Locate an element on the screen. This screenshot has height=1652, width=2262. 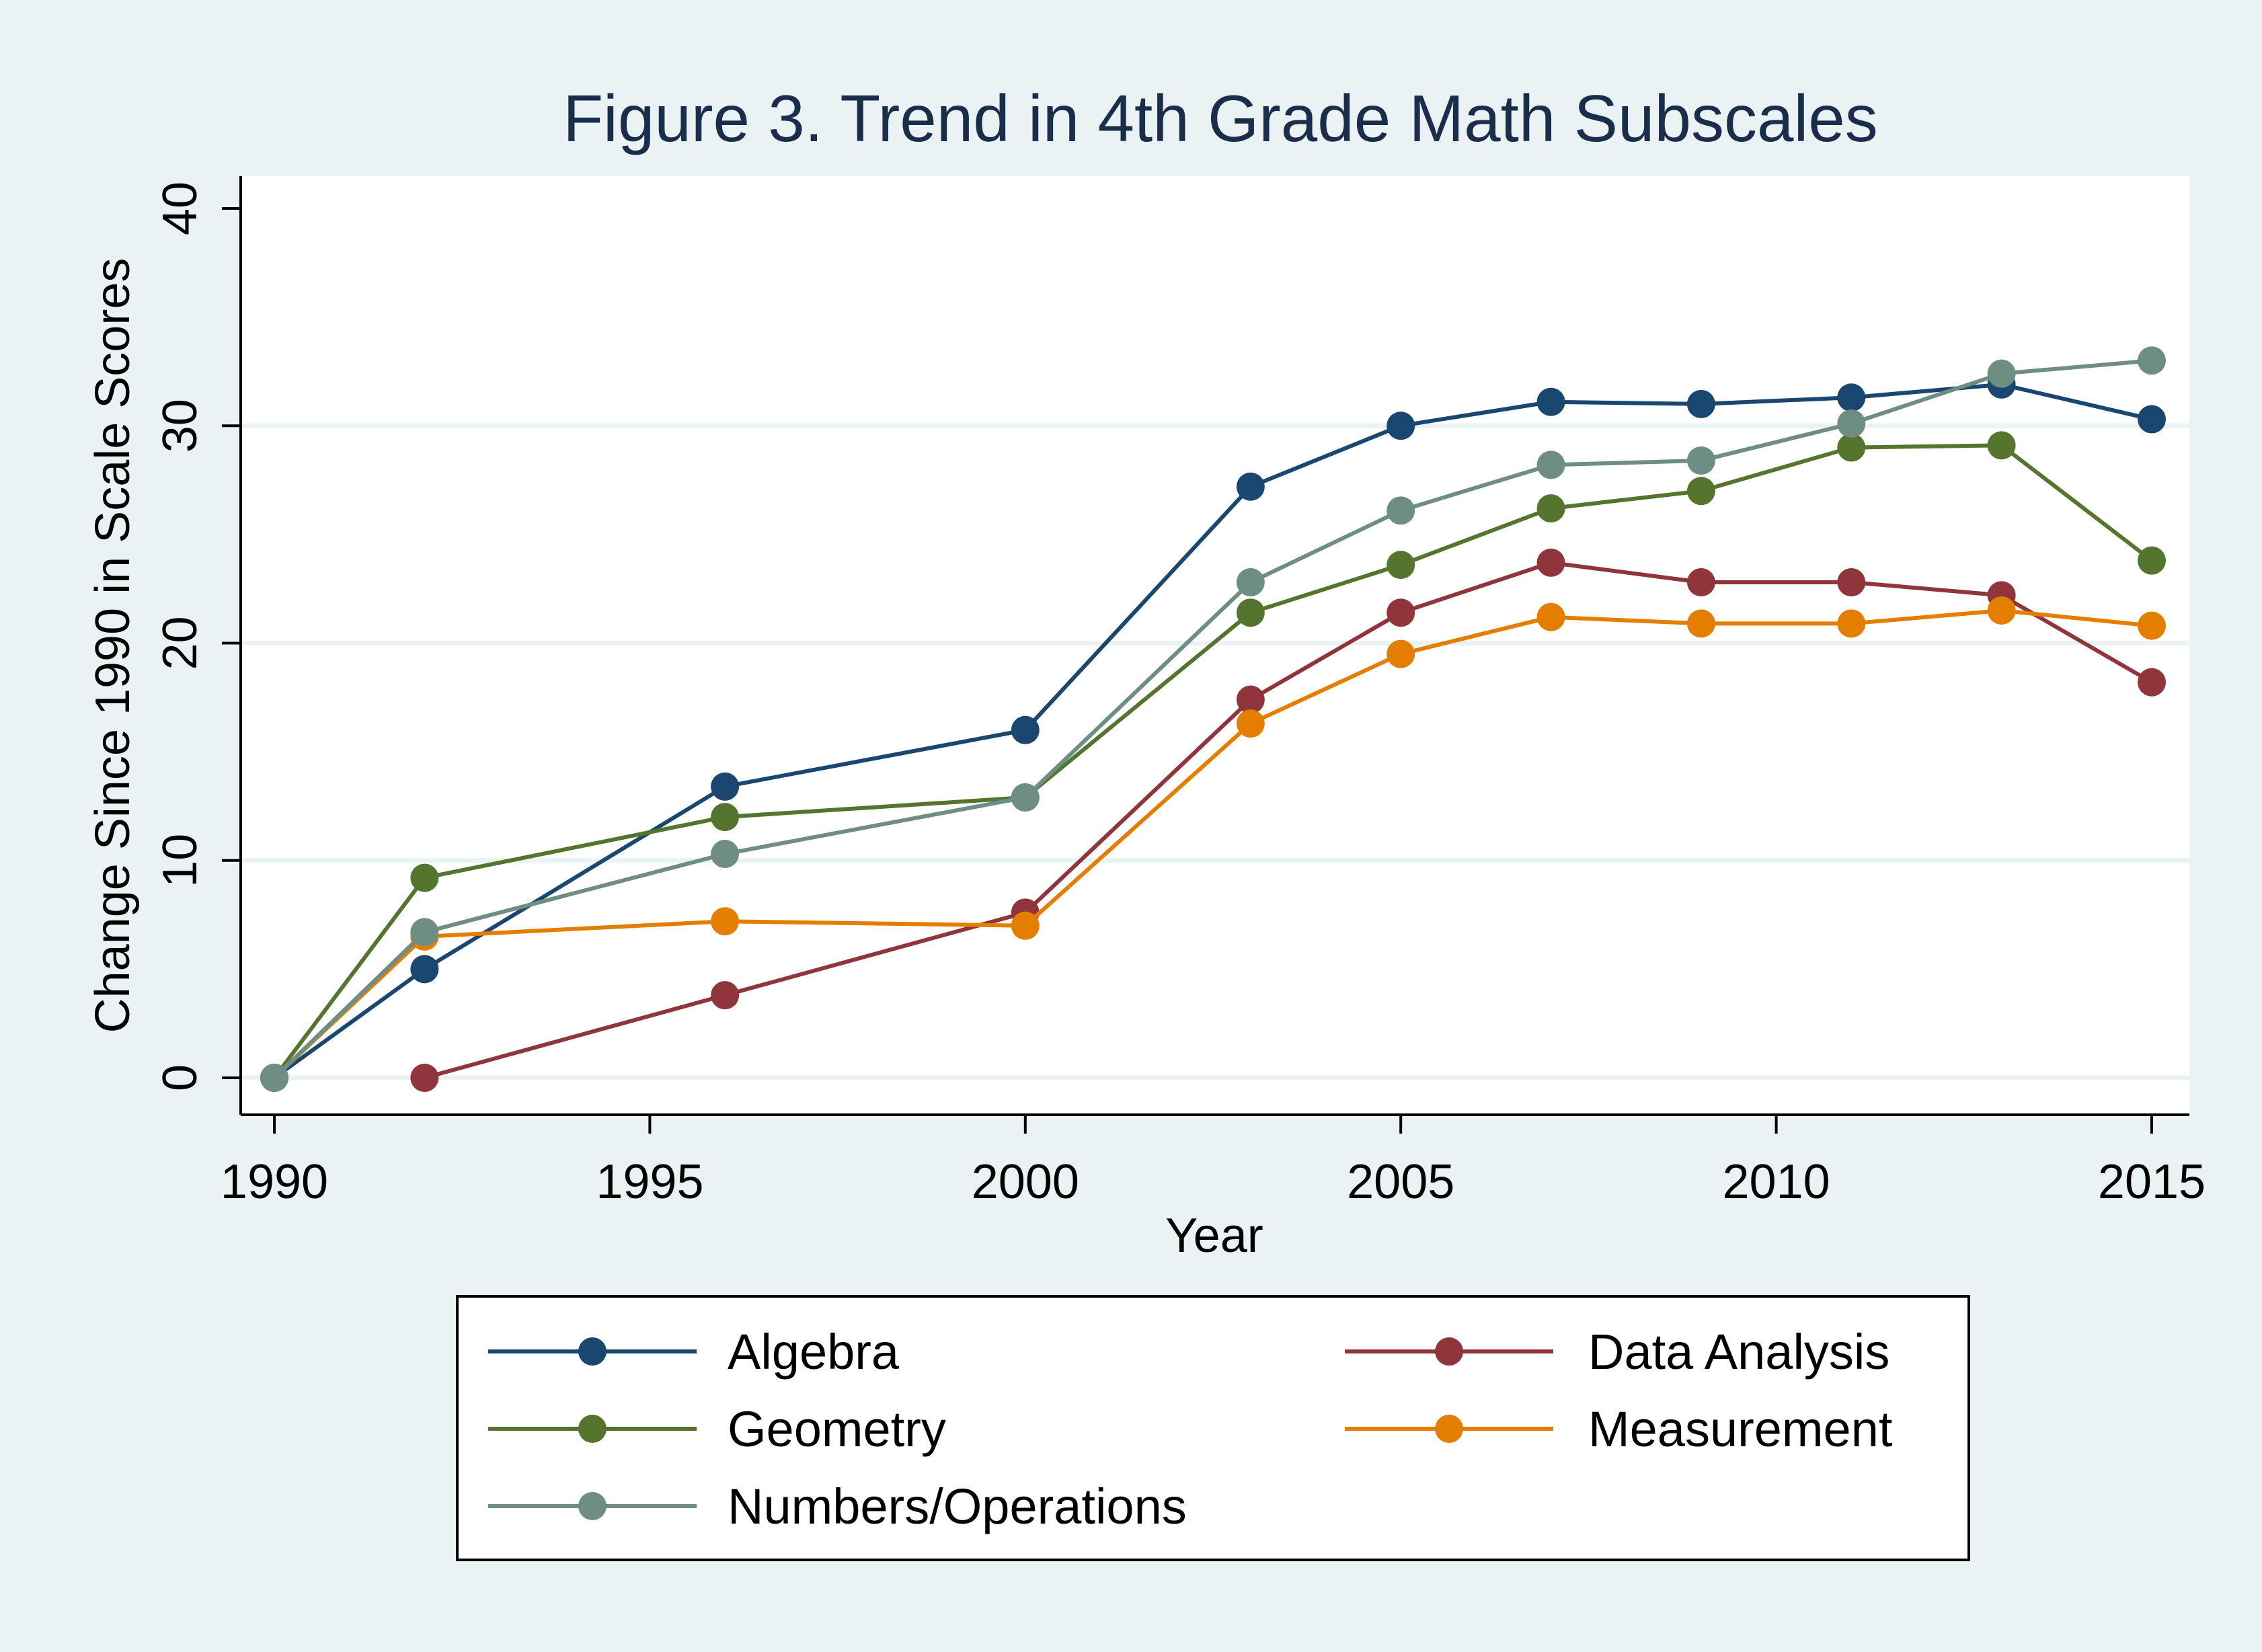
legend-label-measurement: Measurement is located at coordinates (1740, 1429).